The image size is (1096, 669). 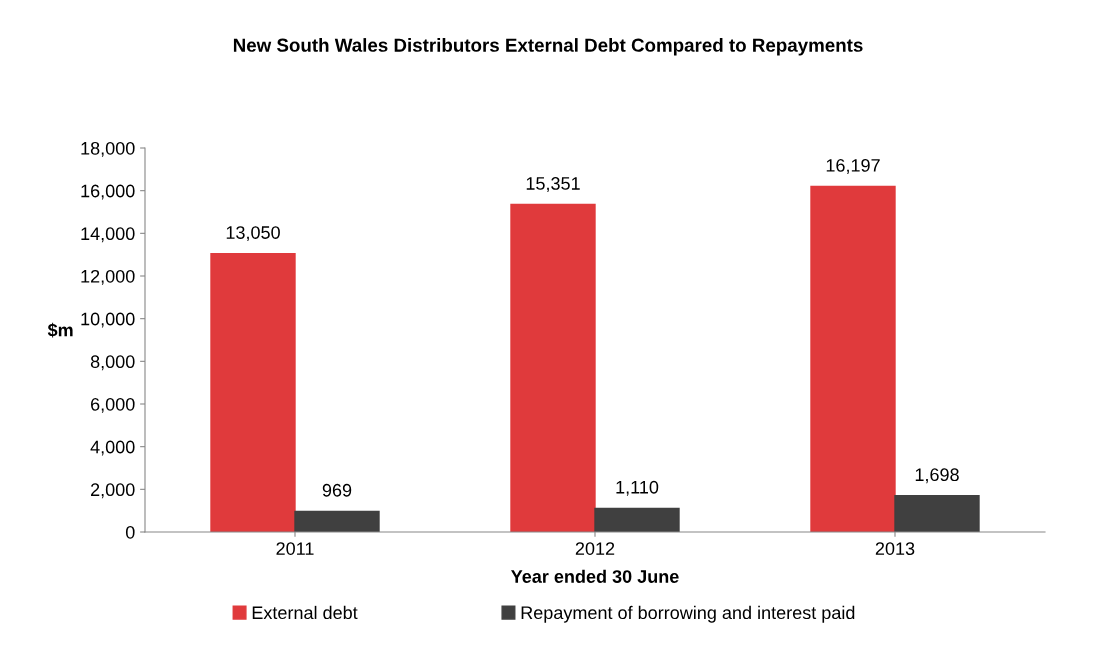 What do you see at coordinates (108, 235) in the screenshot?
I see `y-tick-label: 14,000` at bounding box center [108, 235].